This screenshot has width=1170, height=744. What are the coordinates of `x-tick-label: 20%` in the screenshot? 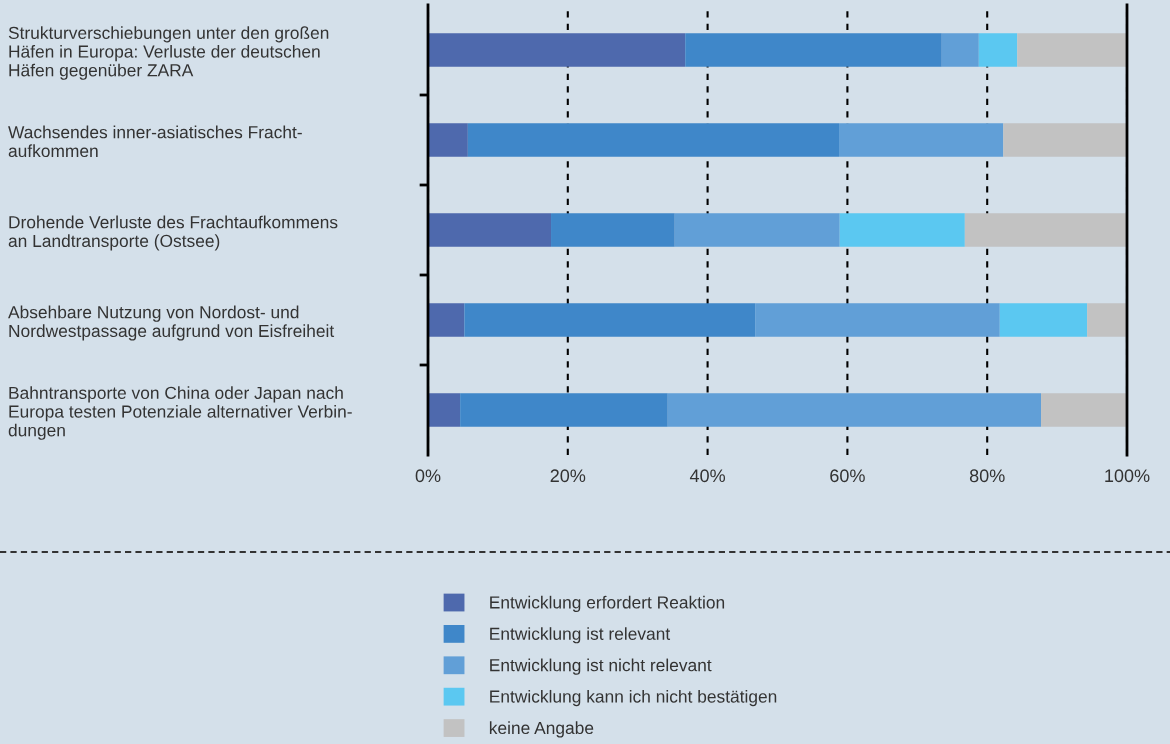 It's located at (568, 476).